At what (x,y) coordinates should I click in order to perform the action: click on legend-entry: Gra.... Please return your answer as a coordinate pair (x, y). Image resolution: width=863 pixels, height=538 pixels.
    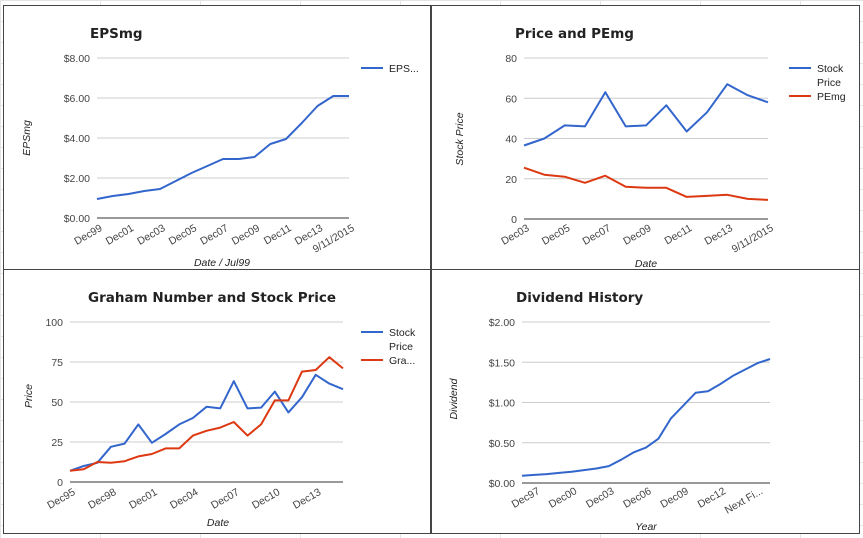
    Looking at the image, I should click on (402, 361).